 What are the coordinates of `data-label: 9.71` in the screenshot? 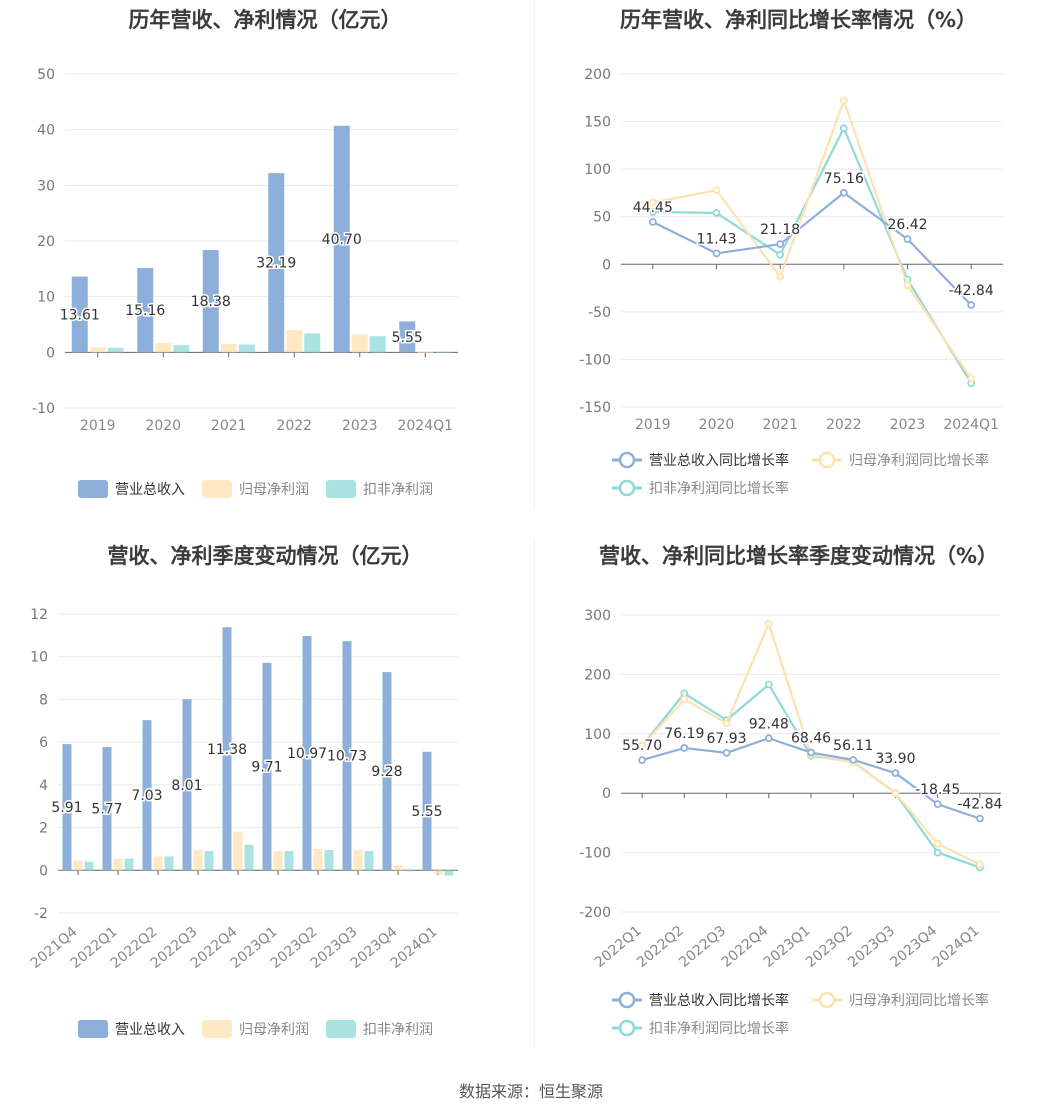 It's located at (266, 768).